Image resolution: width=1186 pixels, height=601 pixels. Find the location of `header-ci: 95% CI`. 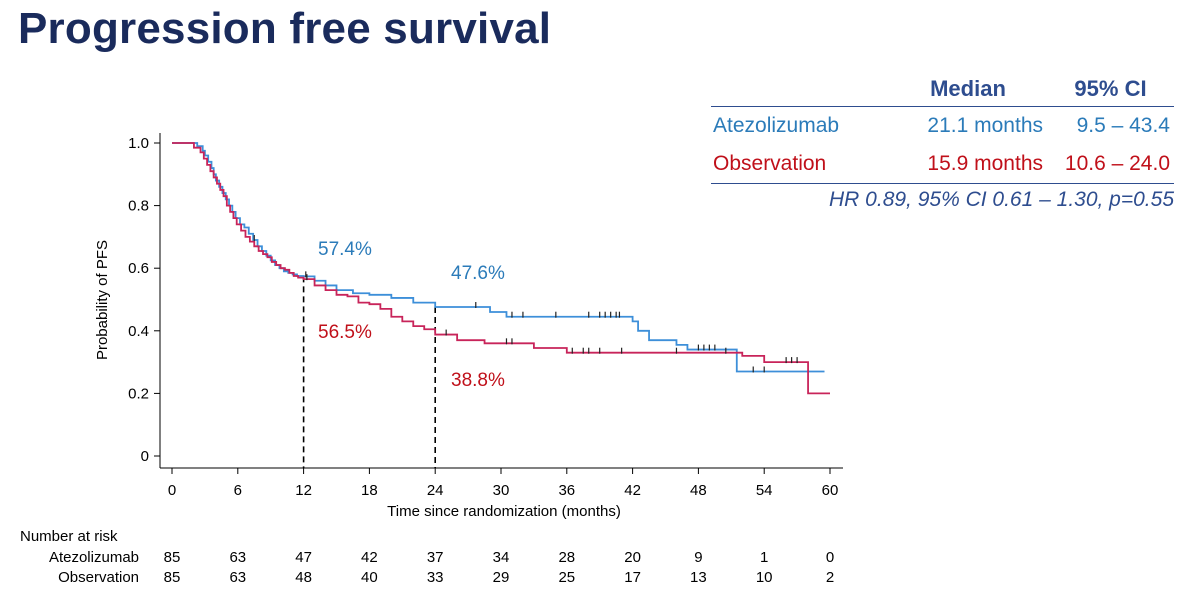

header-ci: 95% CI is located at coordinates (1110, 88).